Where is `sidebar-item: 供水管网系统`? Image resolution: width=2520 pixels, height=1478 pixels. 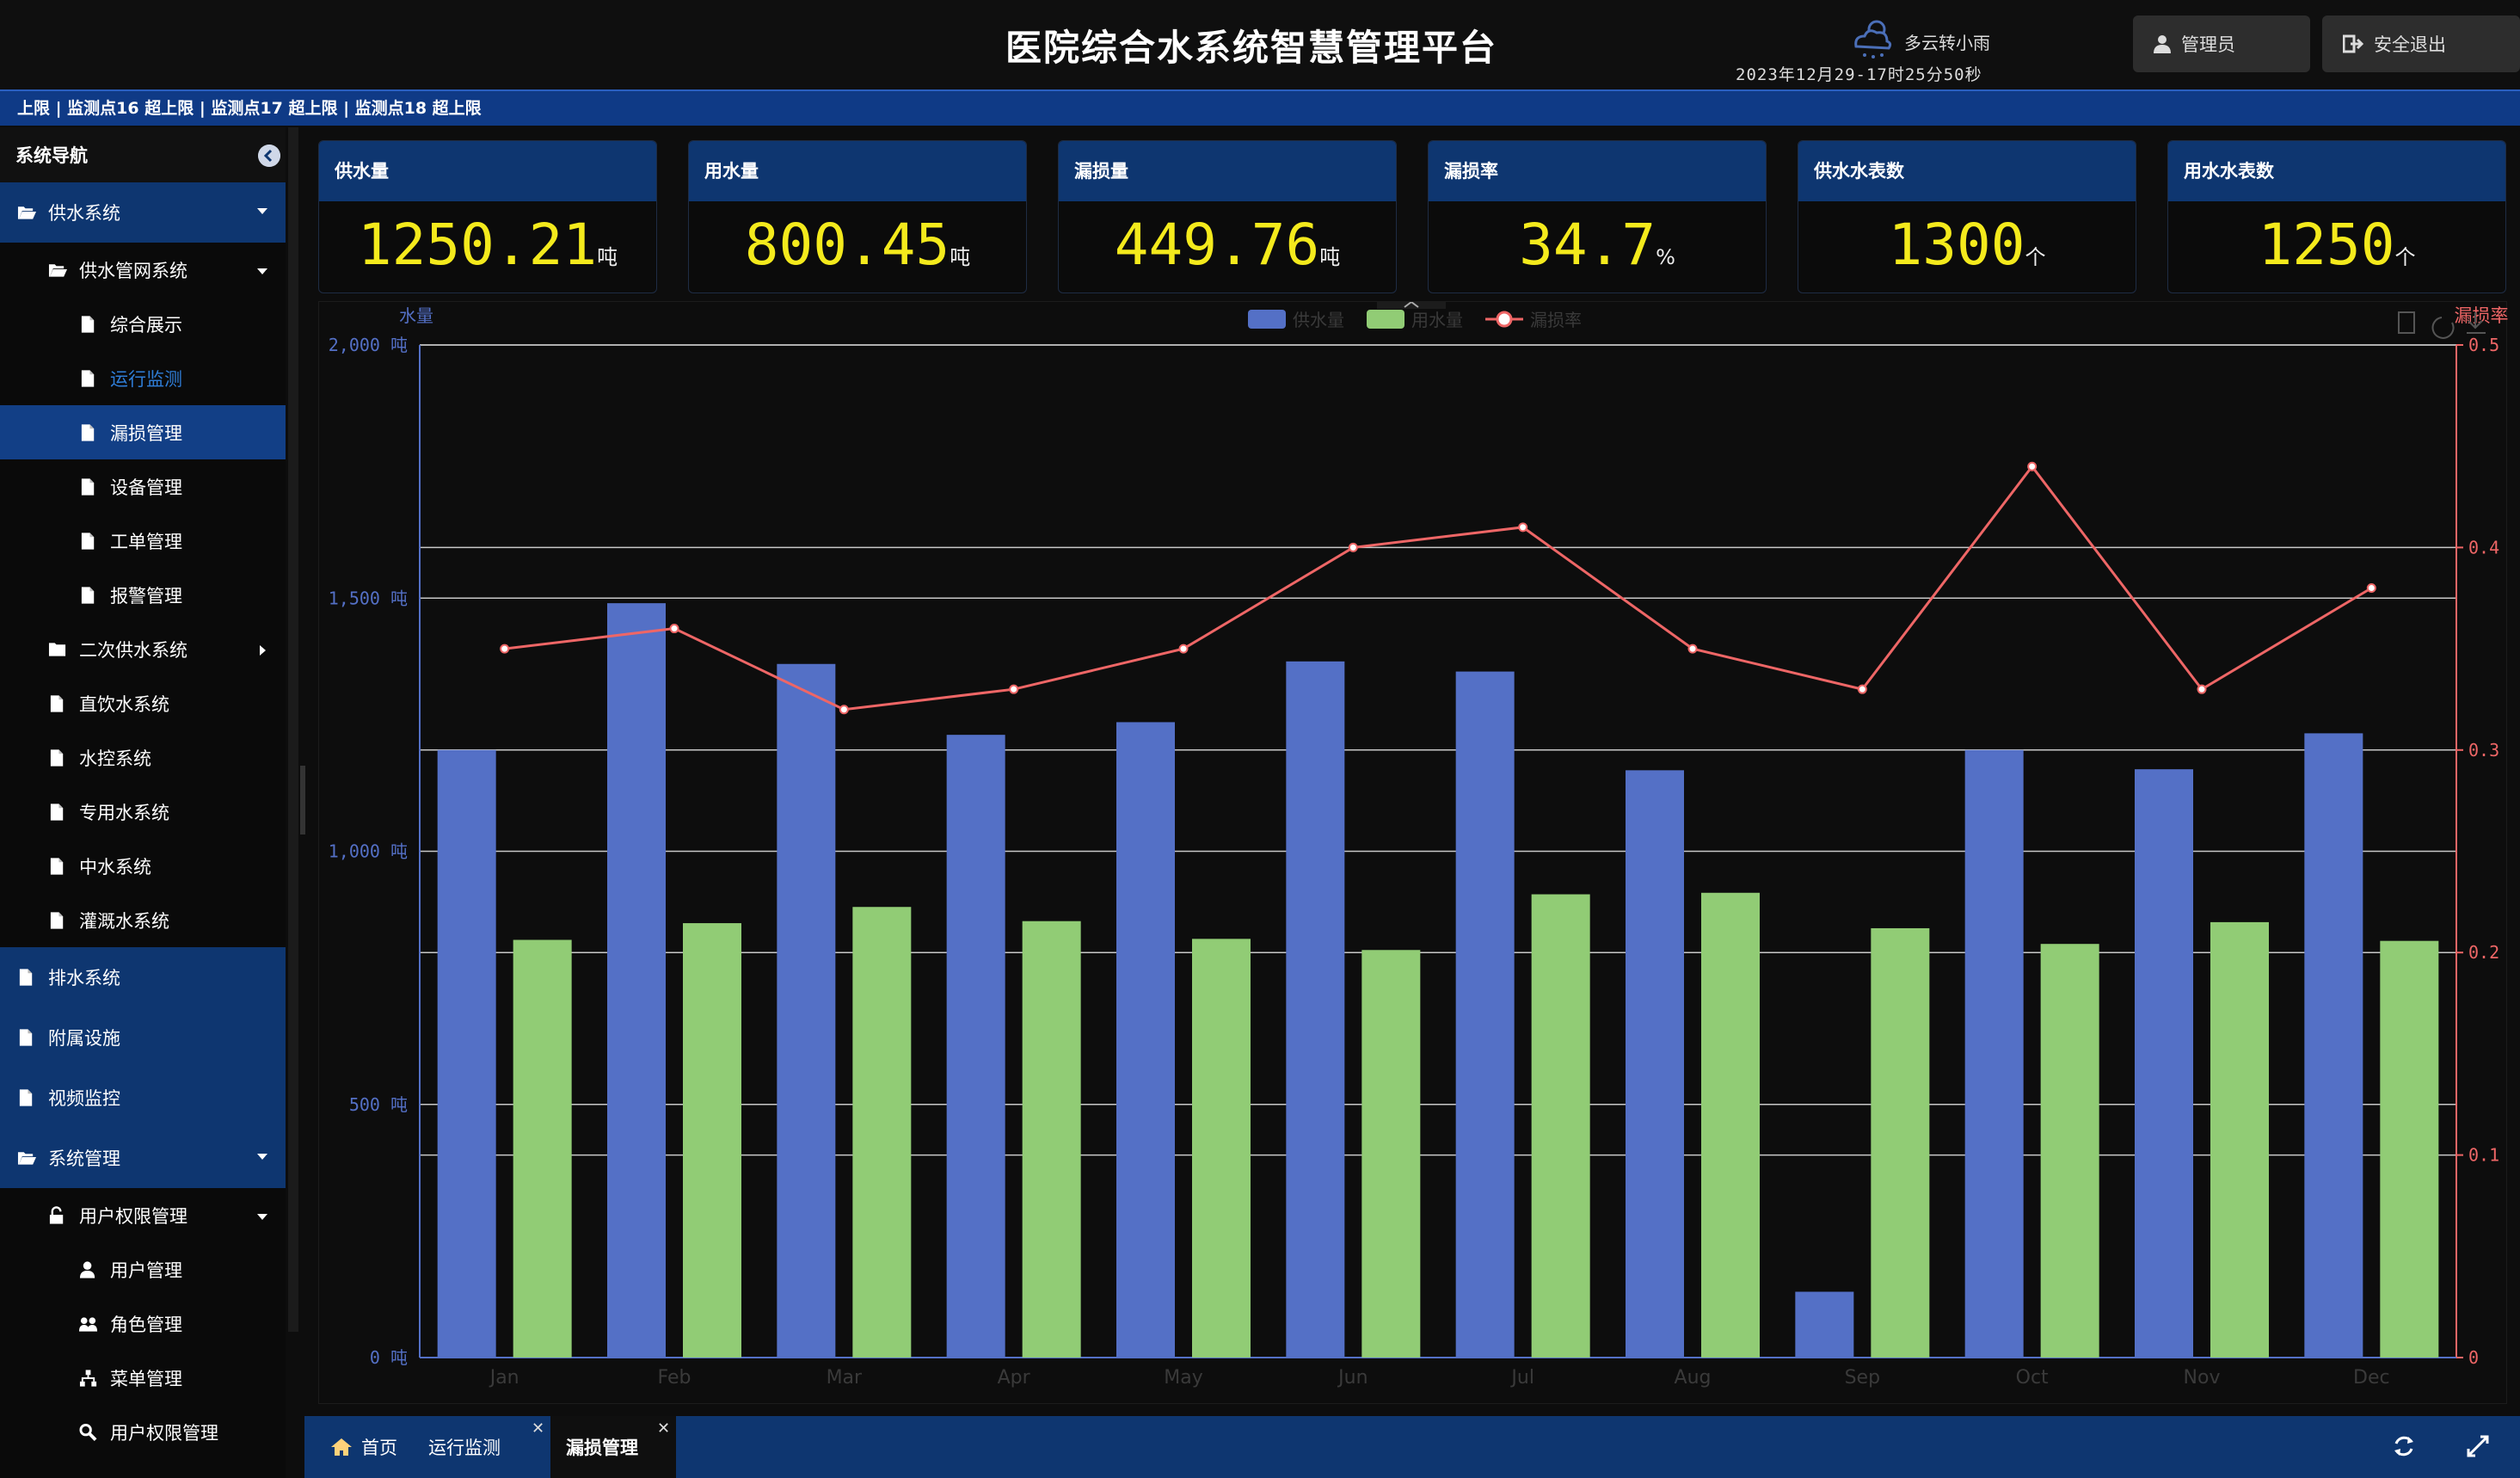 sidebar-item: 供水管网系统 is located at coordinates (143, 270).